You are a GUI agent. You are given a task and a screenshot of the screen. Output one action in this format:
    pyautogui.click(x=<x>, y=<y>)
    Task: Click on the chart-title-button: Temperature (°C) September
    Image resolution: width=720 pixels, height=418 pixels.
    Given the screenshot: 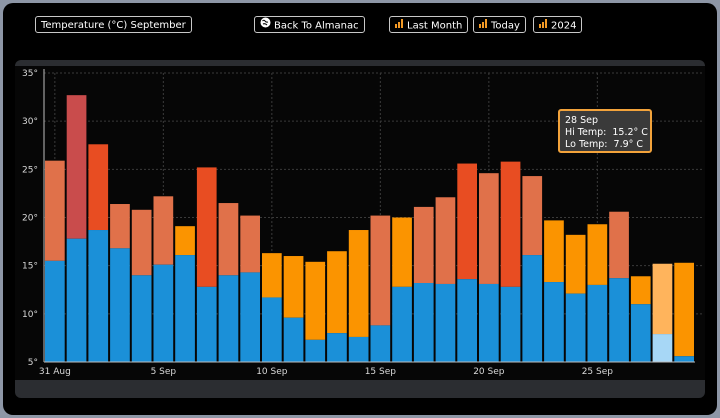 What is the action you would take?
    pyautogui.click(x=113, y=24)
    